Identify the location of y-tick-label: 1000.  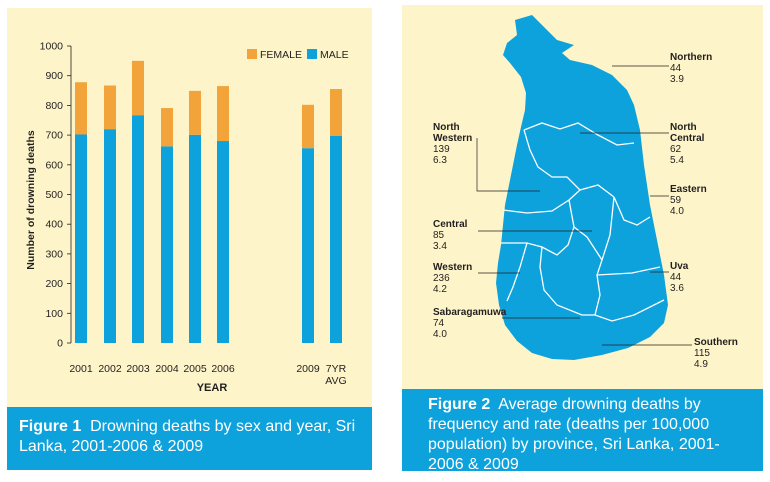
(52, 47).